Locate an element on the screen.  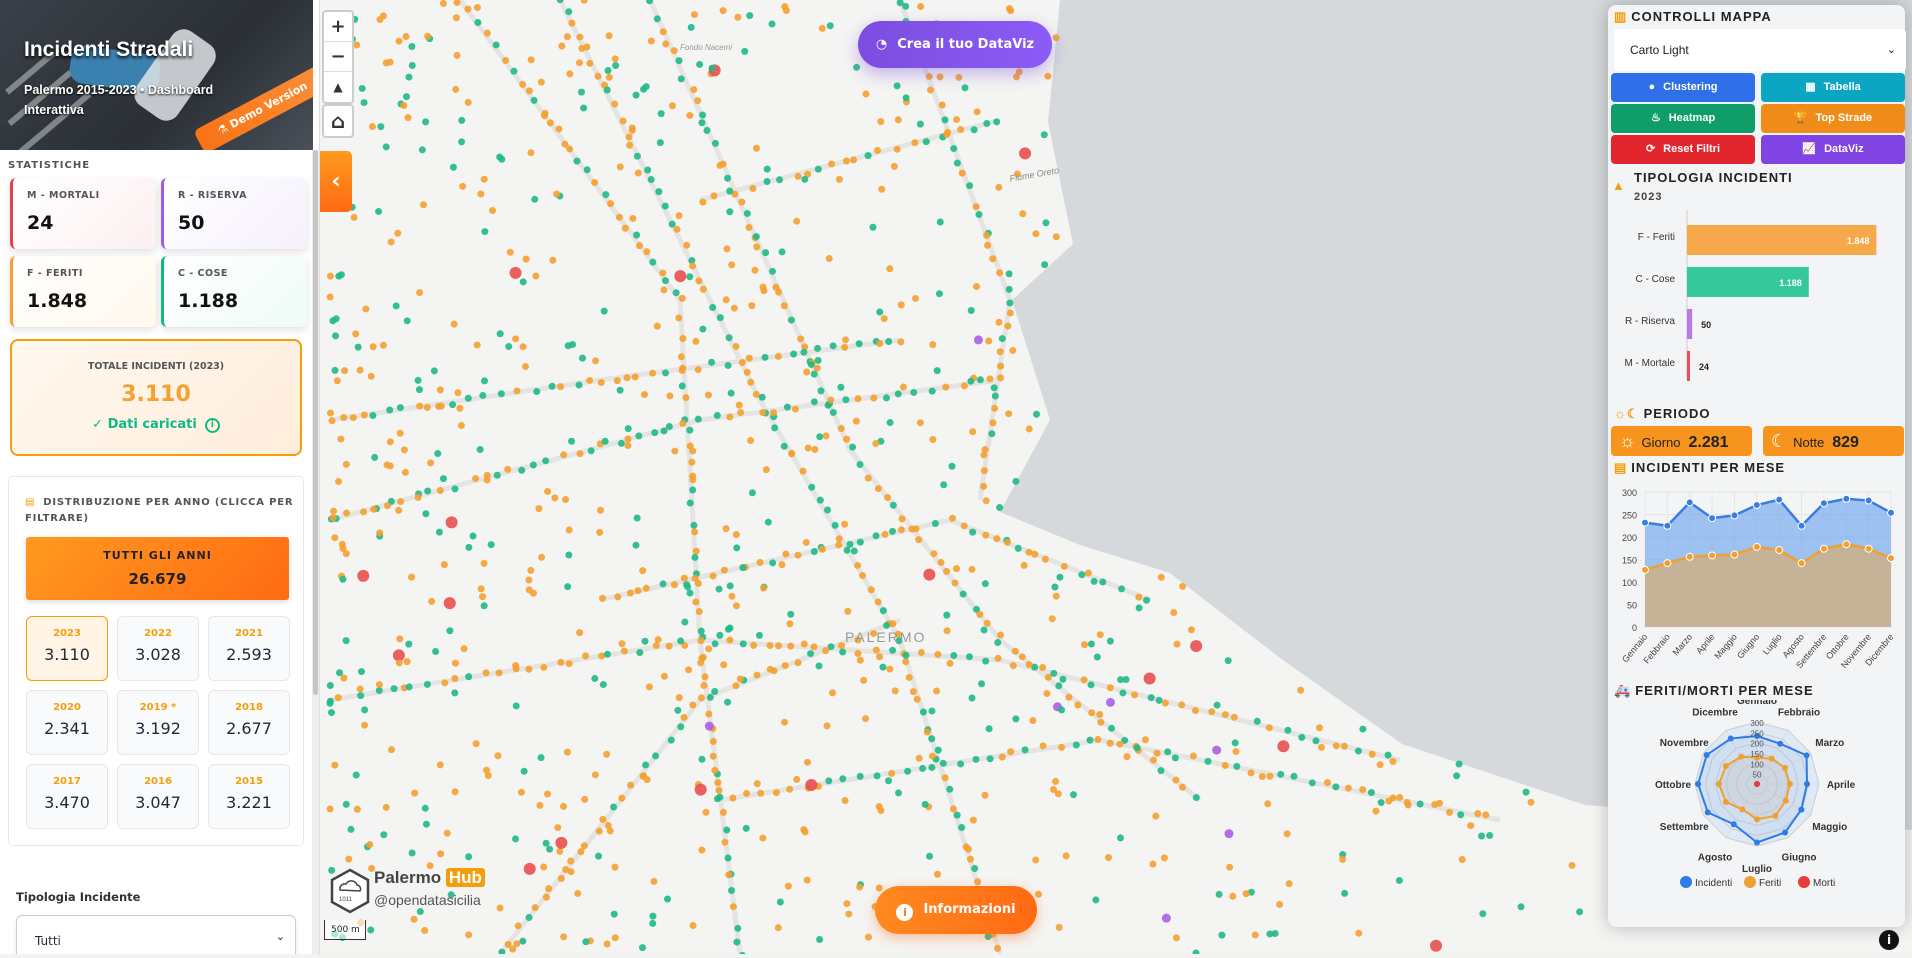
zoom-in-button: + is located at coordinates (338, 27).